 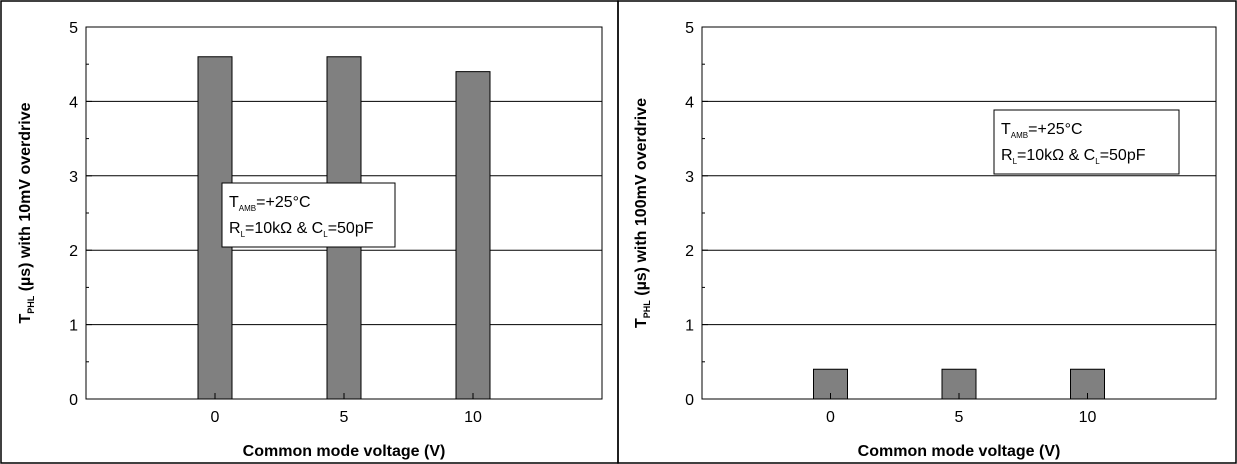 I want to click on y-axis-label: TPHL (µs) with 100mV overdrive, so click(x=642, y=213).